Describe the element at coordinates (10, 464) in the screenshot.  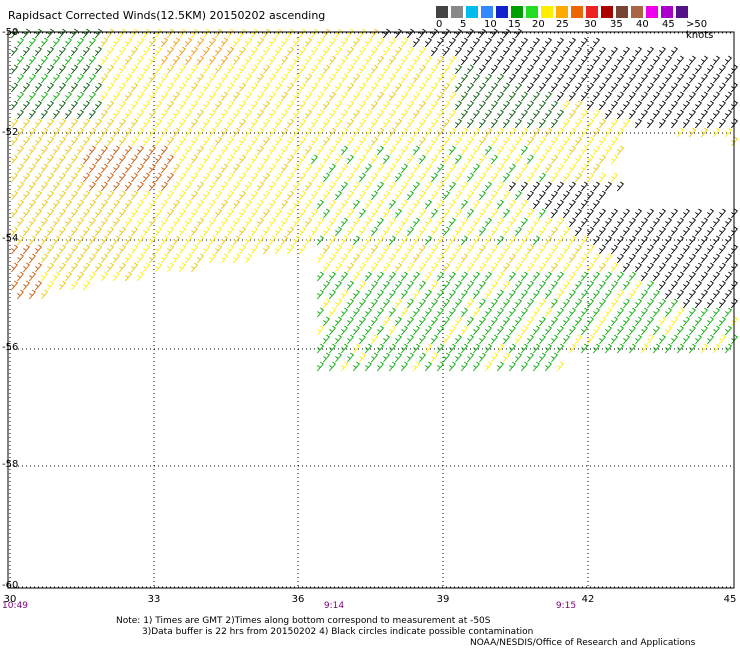
I see `lat-label-58: -58` at that location.